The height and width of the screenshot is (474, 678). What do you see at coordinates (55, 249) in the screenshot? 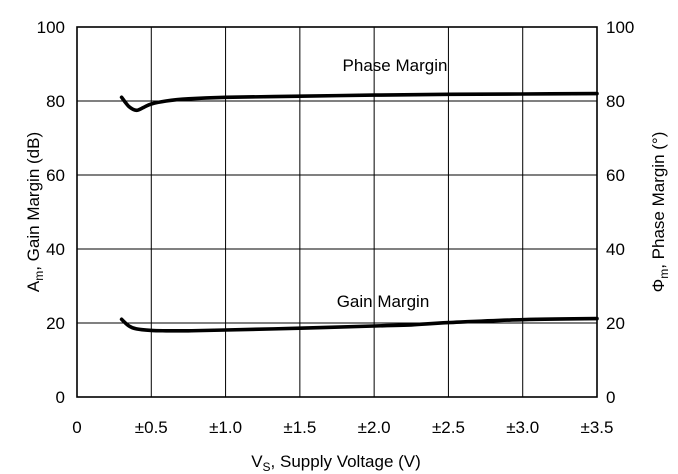
I see `y-left-tick-label: 40` at bounding box center [55, 249].